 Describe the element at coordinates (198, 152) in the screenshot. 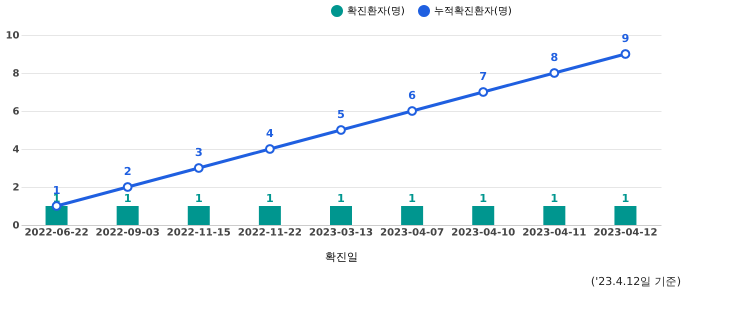

I see `data-label: 3` at that location.